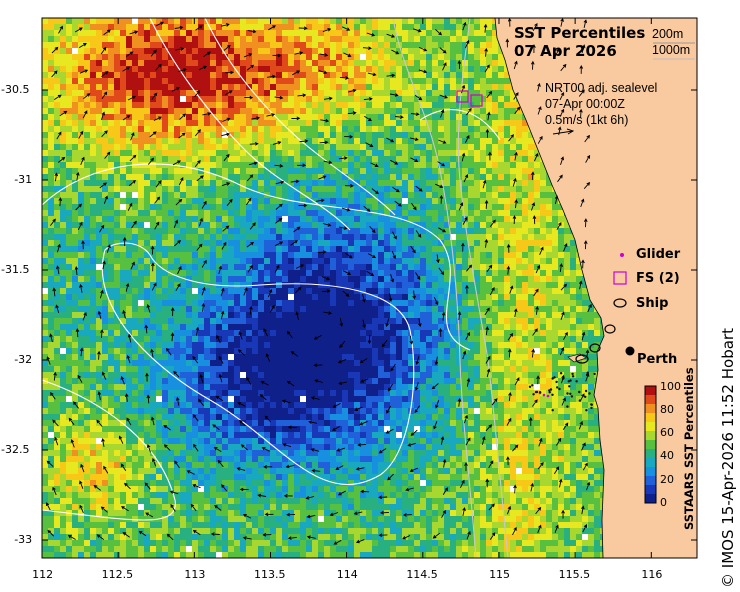  Describe the element at coordinates (580, 33) in the screenshot. I see `map-title: SST Percentiles` at that location.